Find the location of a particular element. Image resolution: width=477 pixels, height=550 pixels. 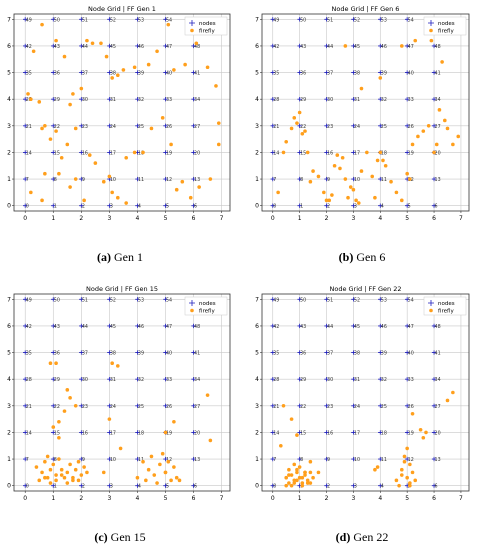

x-tick-label: 1 is located at coordinates (300, 218).